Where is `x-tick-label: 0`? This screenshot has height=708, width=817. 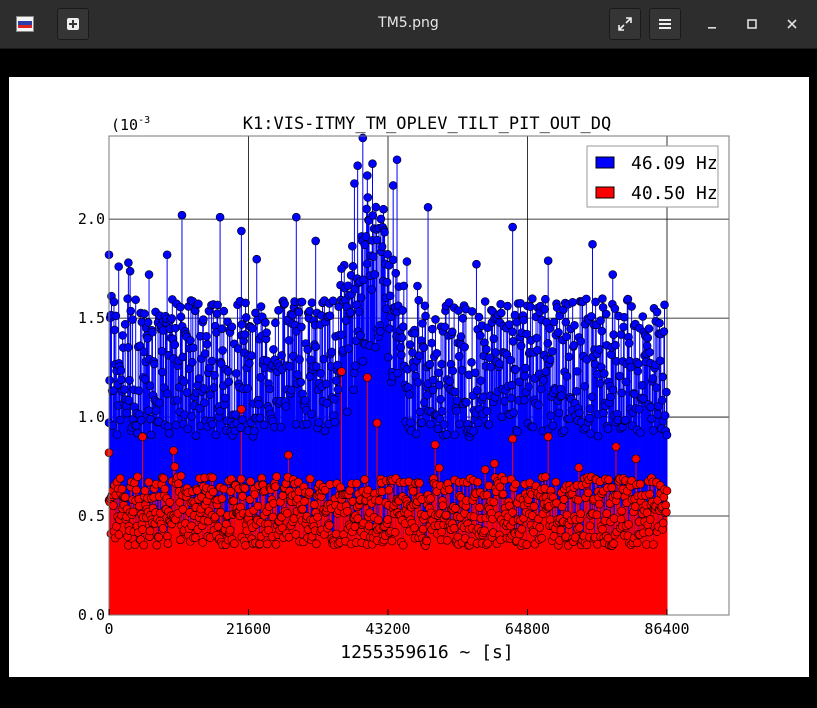
x-tick-label: 0 is located at coordinates (108, 629).